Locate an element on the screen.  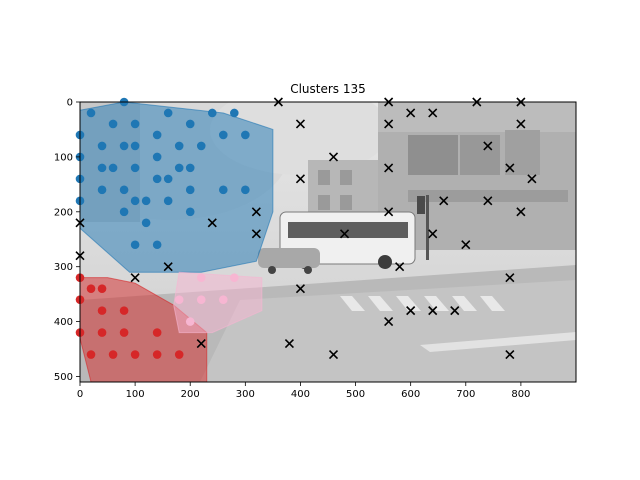
x-tick-label: 100 is located at coordinates (135, 394).